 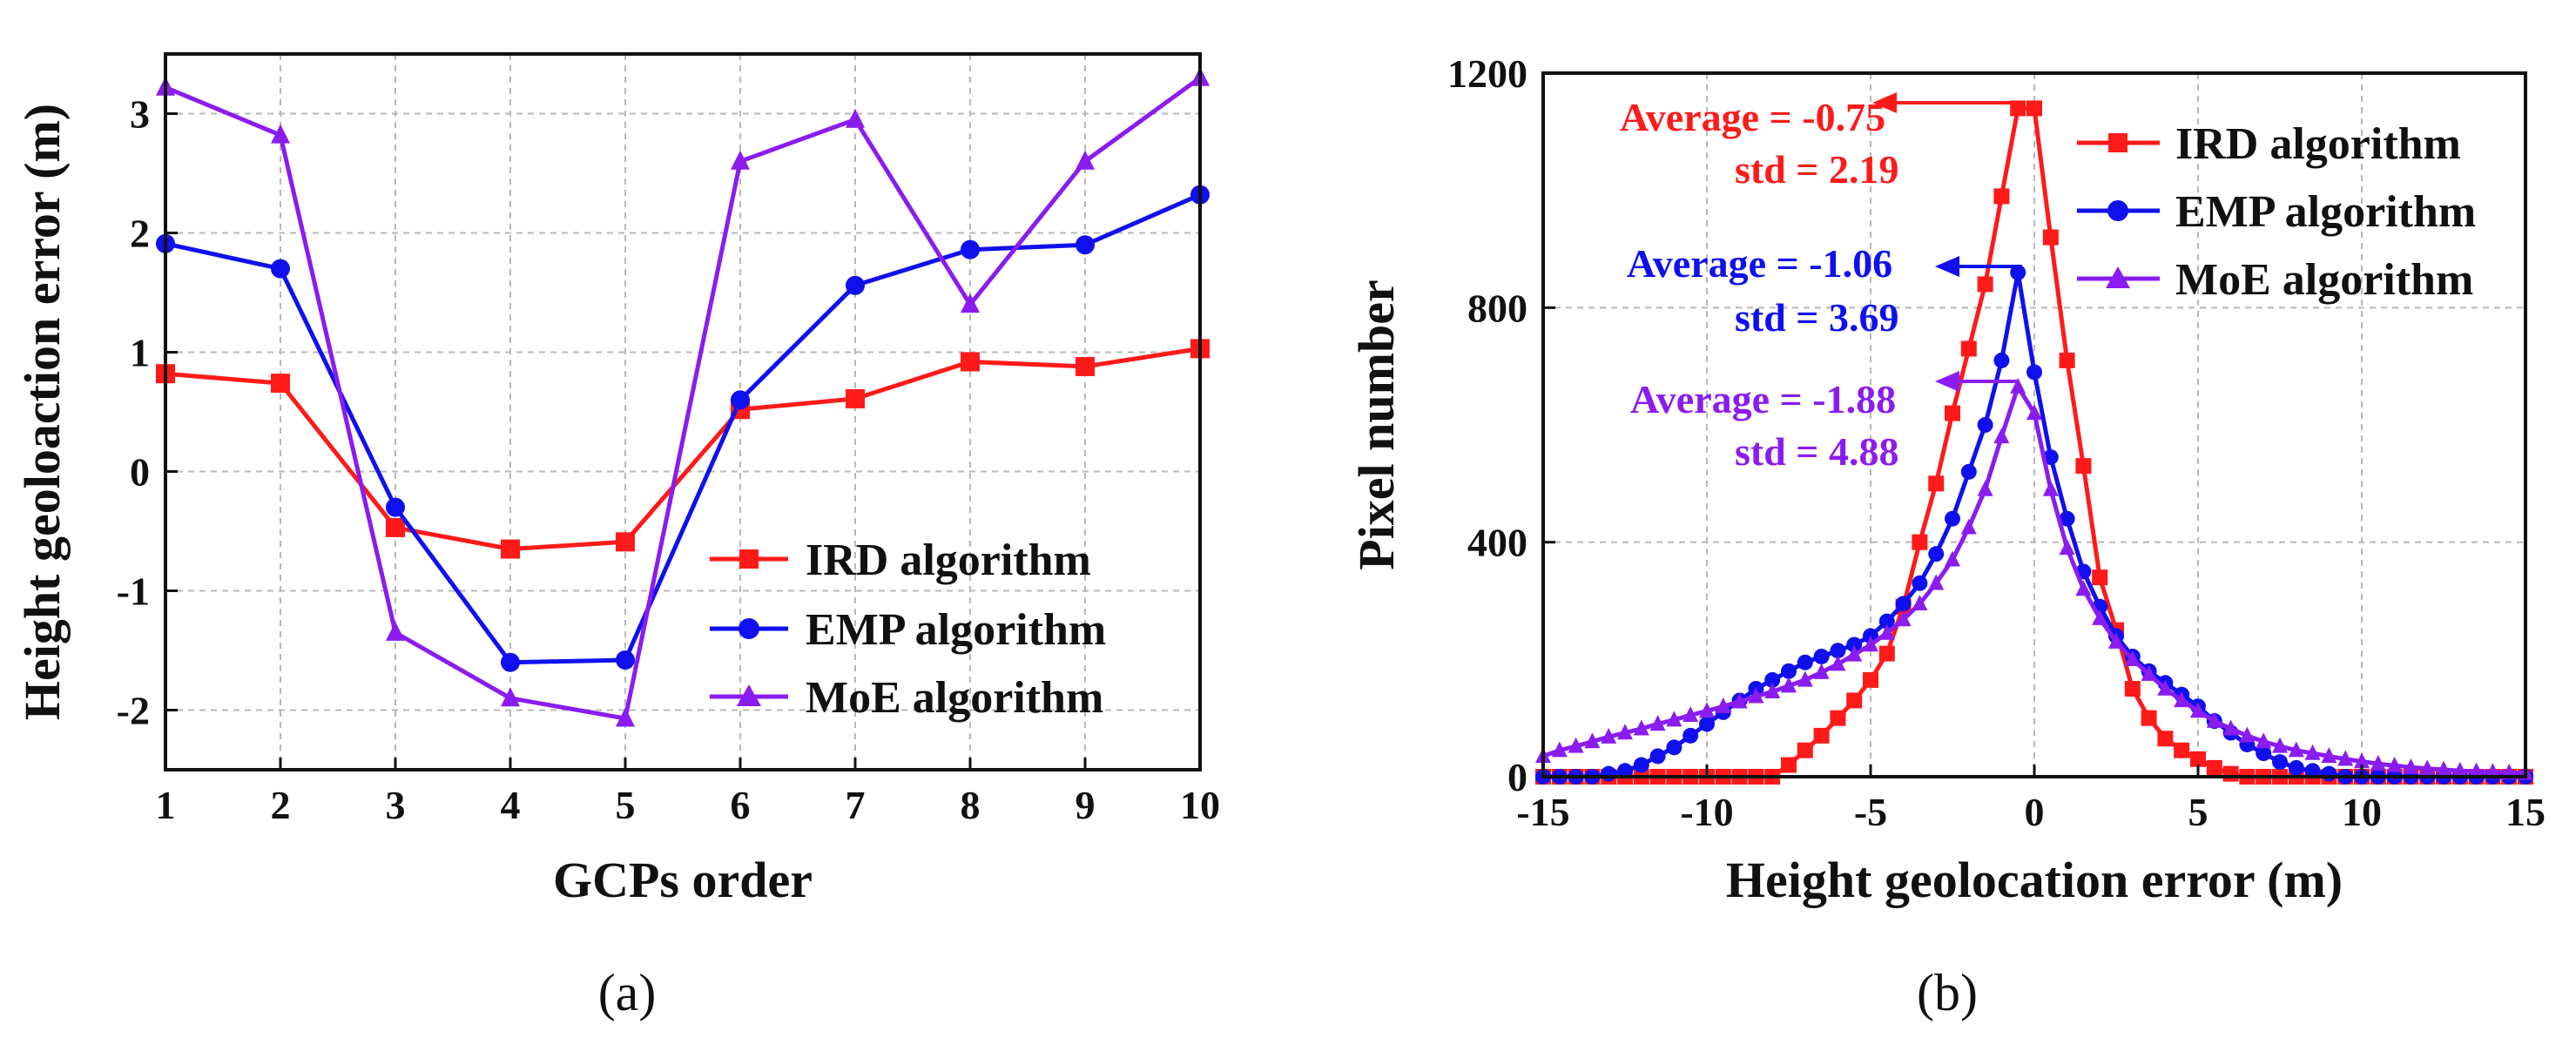 I want to click on x-tick-label: 2, so click(x=281, y=805).